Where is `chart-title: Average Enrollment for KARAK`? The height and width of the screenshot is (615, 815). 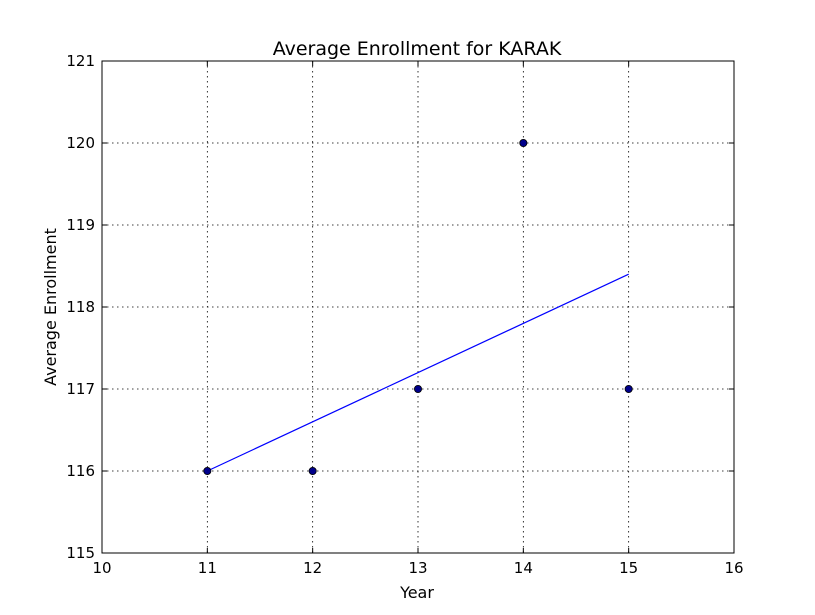
chart-title: Average Enrollment for KARAK is located at coordinates (417, 49).